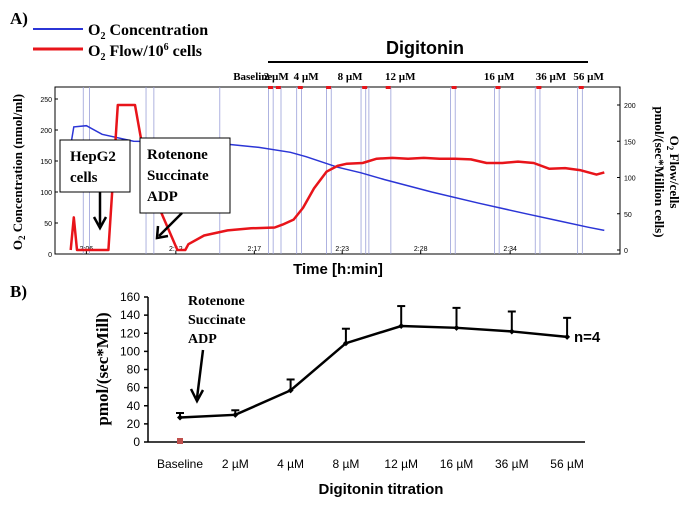  What do you see at coordinates (100, 223) in the screenshot?
I see `hepg2-arrow-head-icon` at bounding box center [100, 223].